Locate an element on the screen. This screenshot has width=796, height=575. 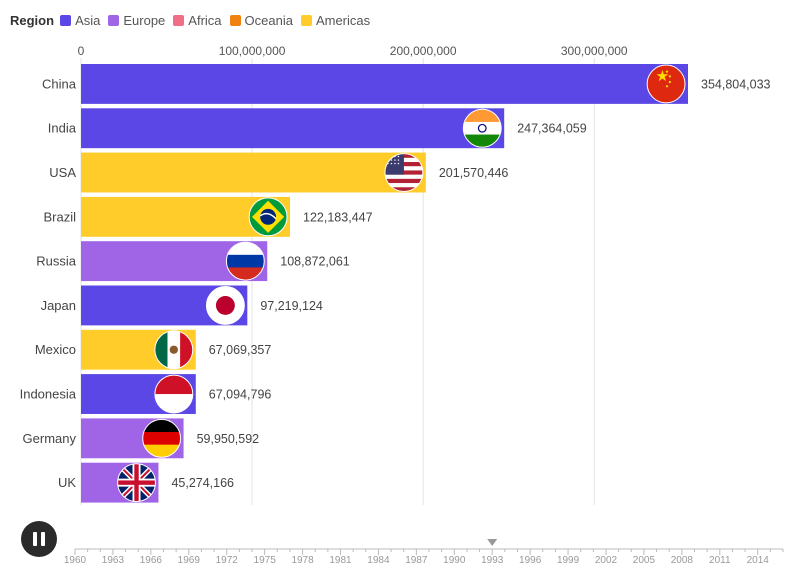
value-label: 122,183,447 is located at coordinates (338, 217).